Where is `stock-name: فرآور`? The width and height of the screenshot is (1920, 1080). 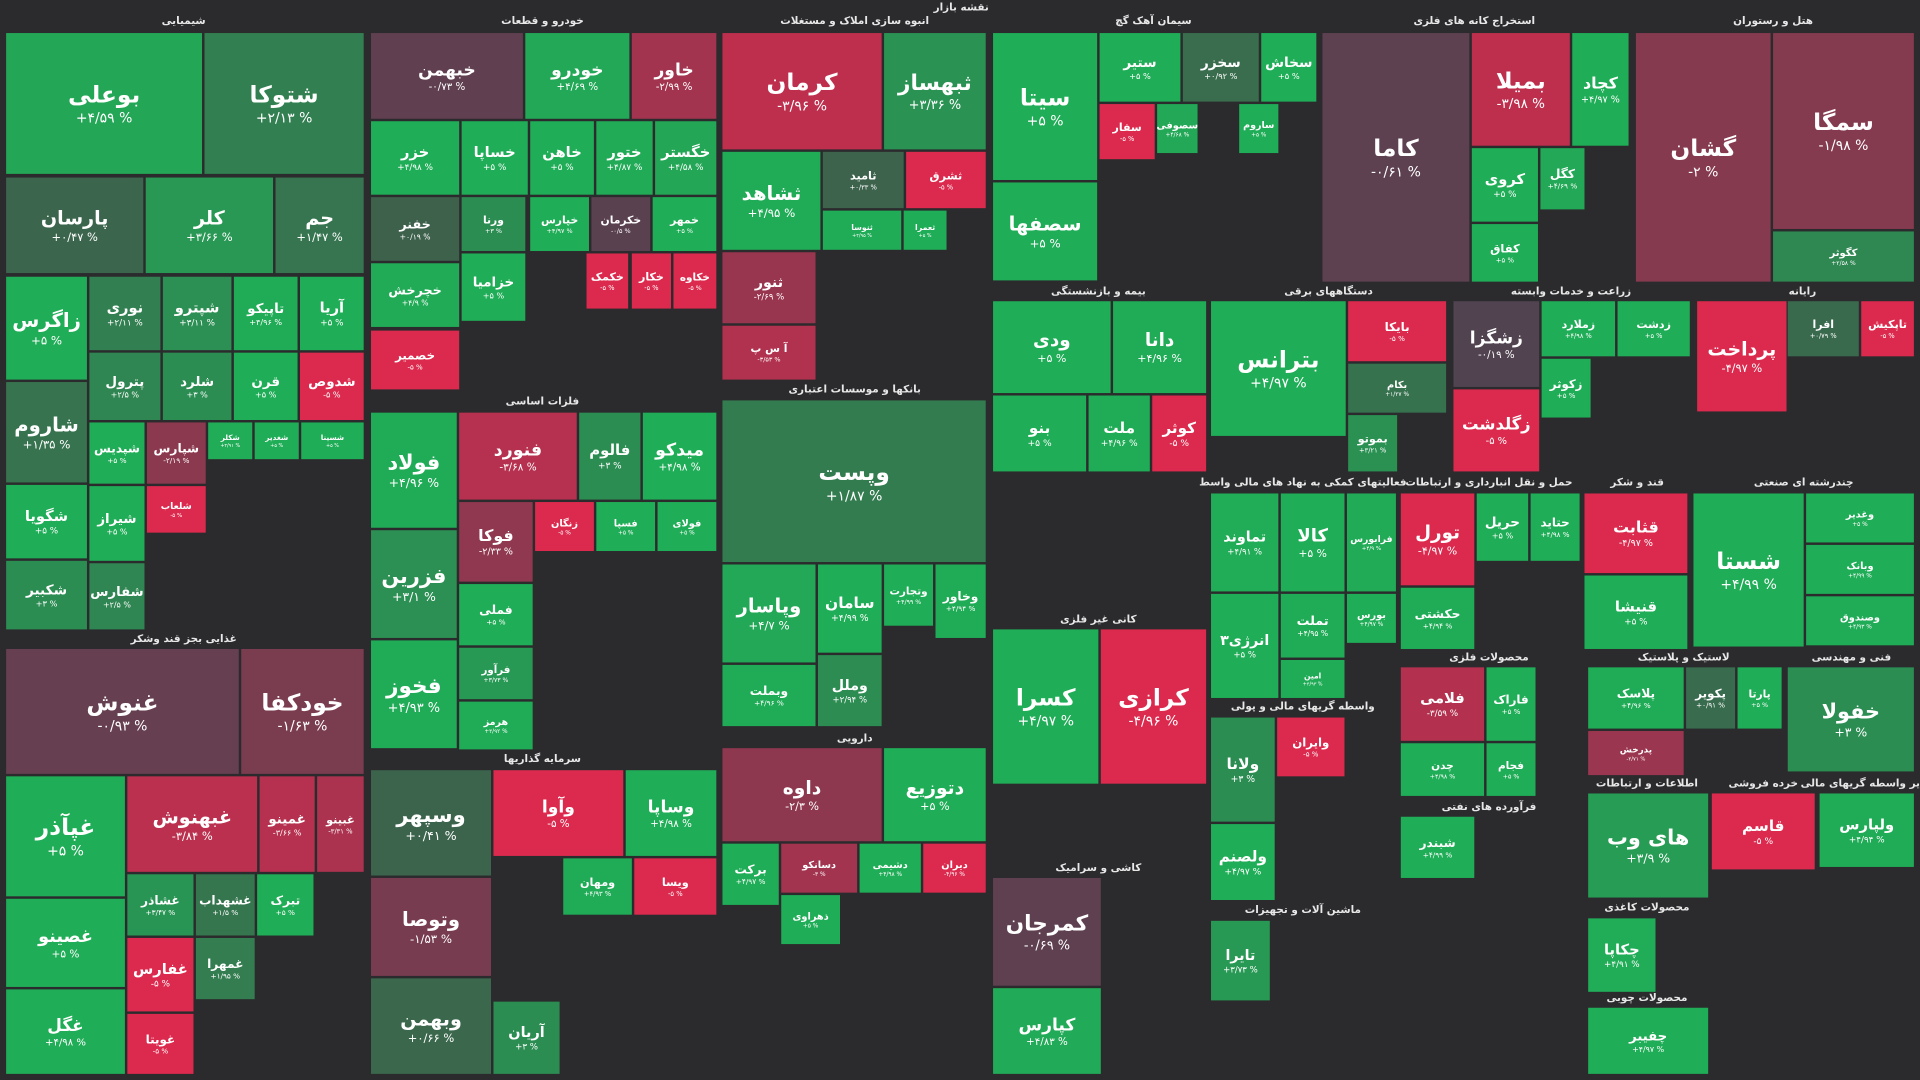
stock-name: فرآور is located at coordinates (495, 669).